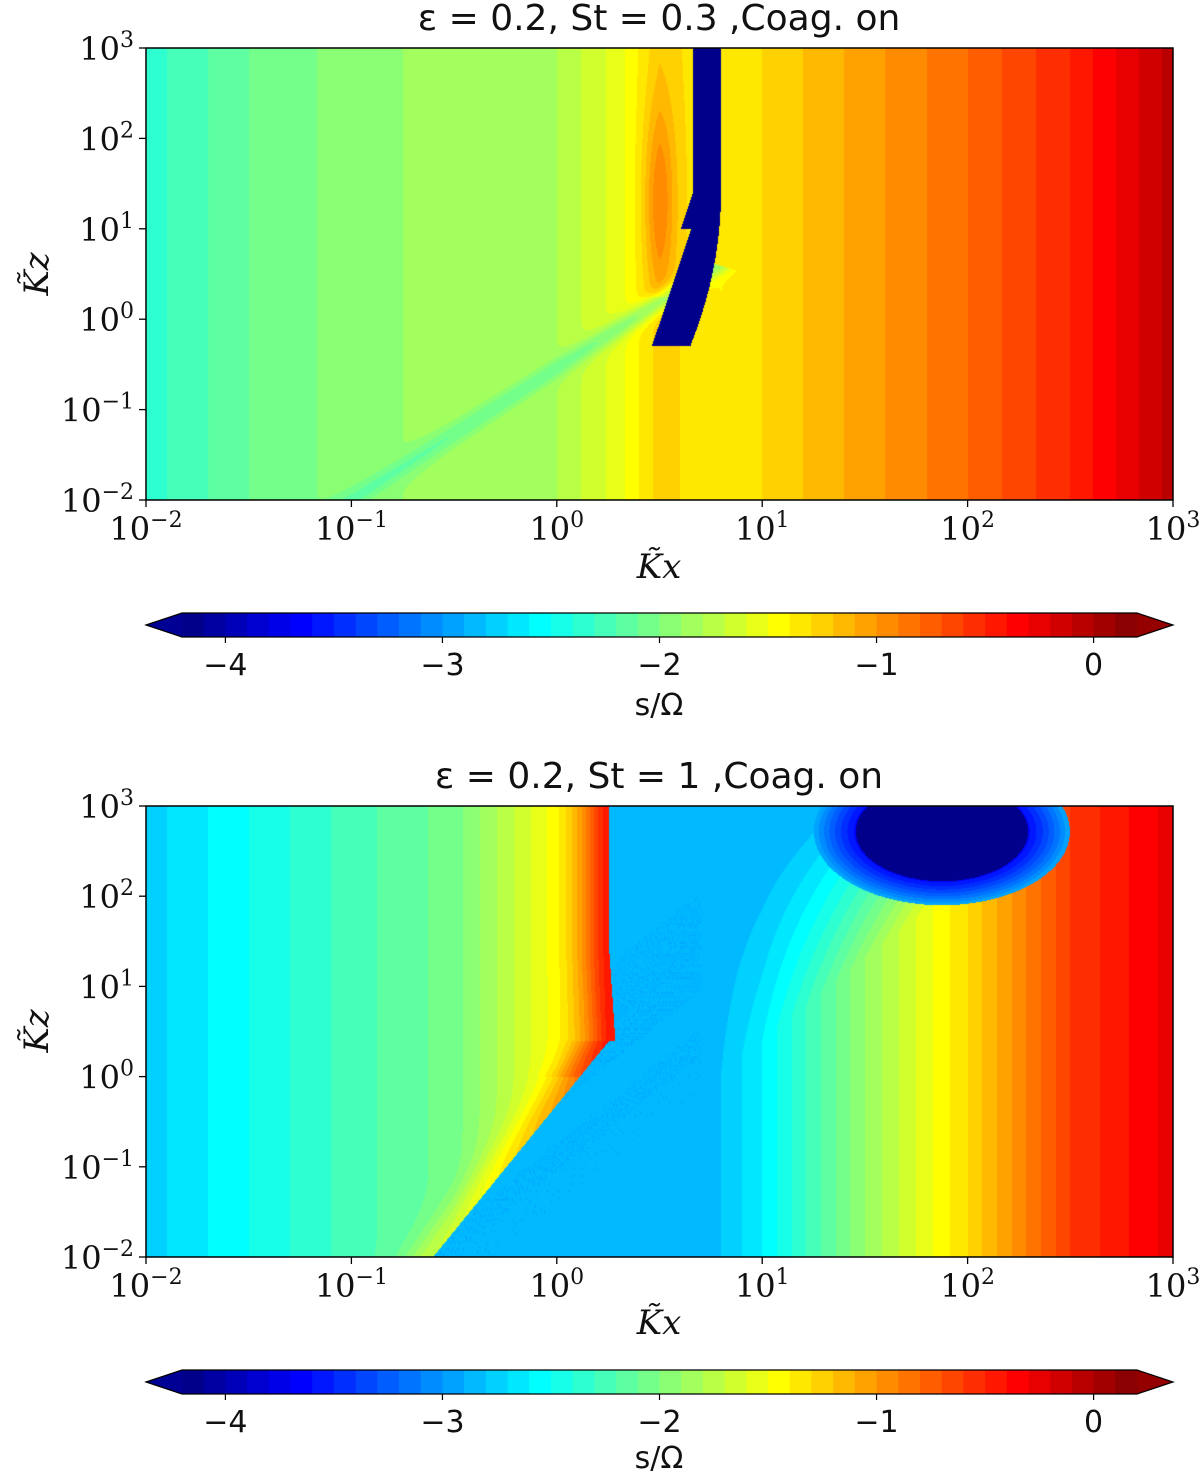  Describe the element at coordinates (97, 410) in the screenshot. I see `ytick-label: 10⁻¹` at that location.